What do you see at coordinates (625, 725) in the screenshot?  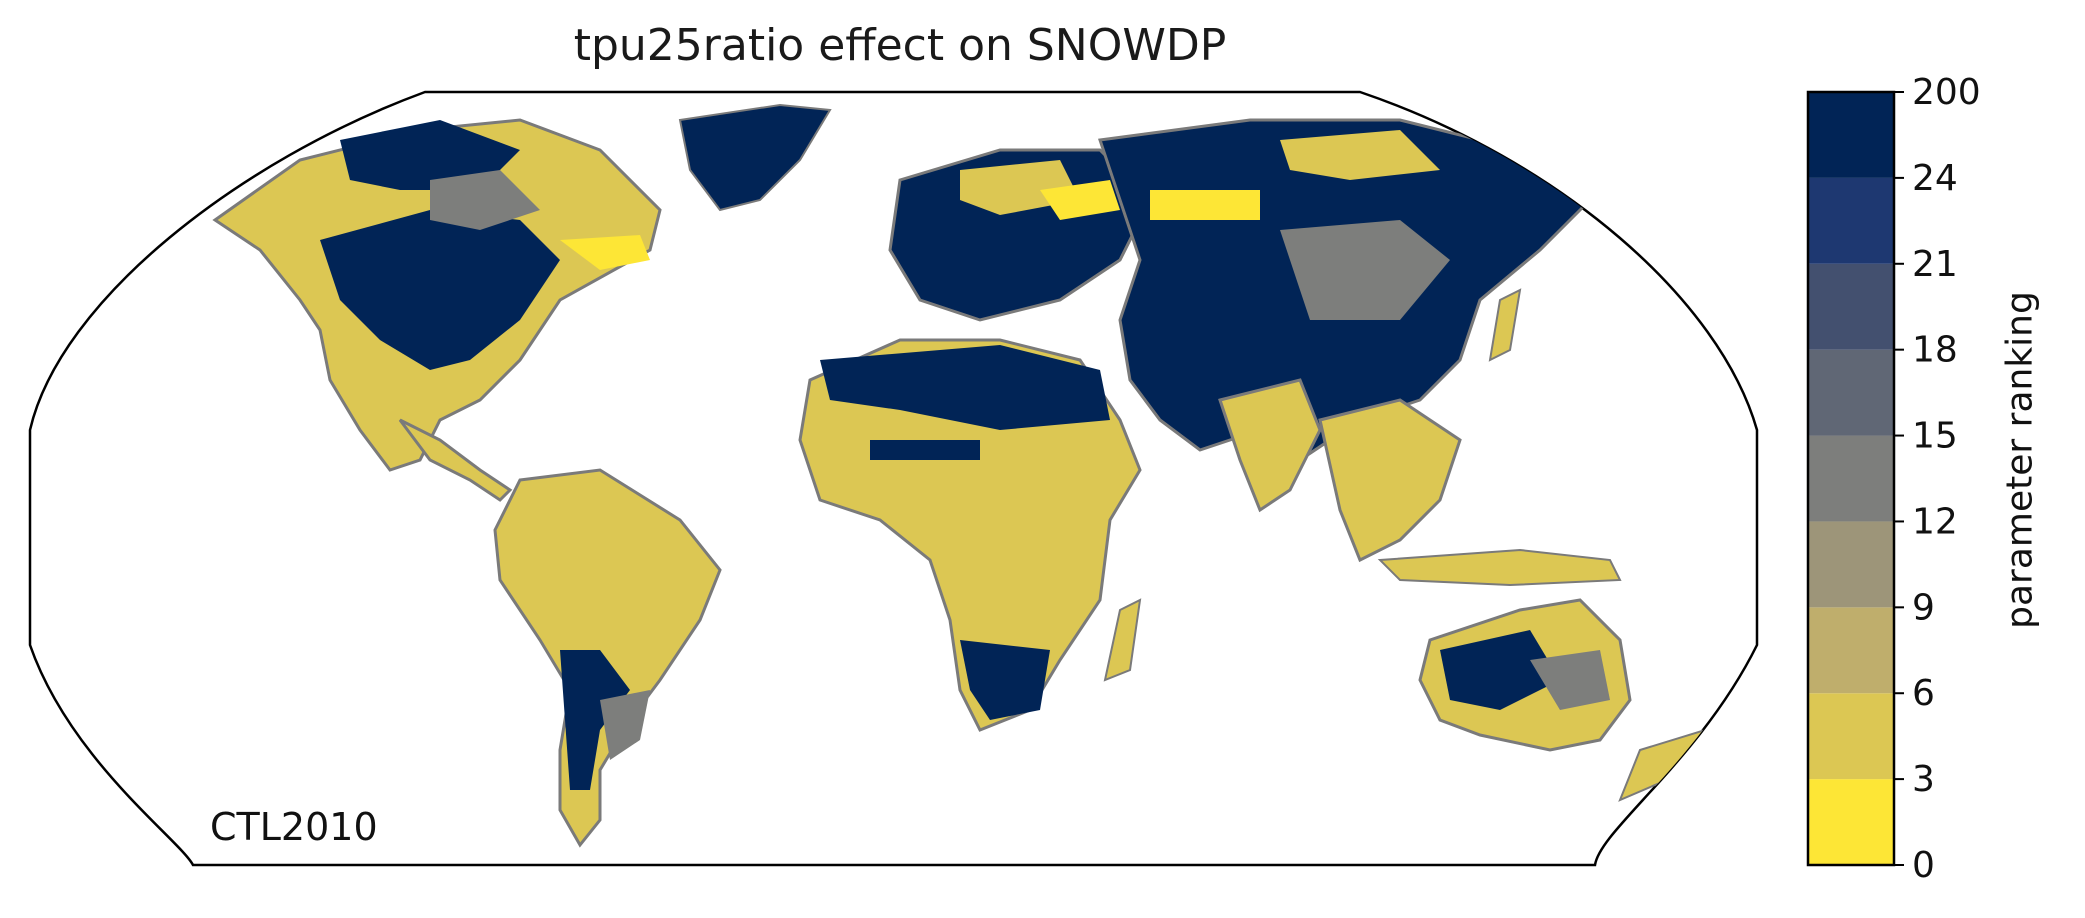 I see `south-america-grey` at bounding box center [625, 725].